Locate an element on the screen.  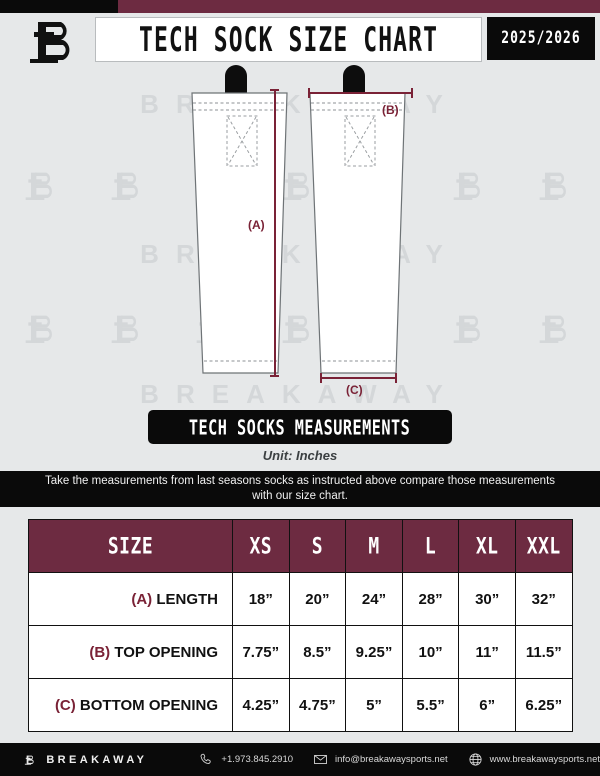
measurements-title-pill: TECH SOCKS MEASUREMENTS is located at coordinates (300, 427).